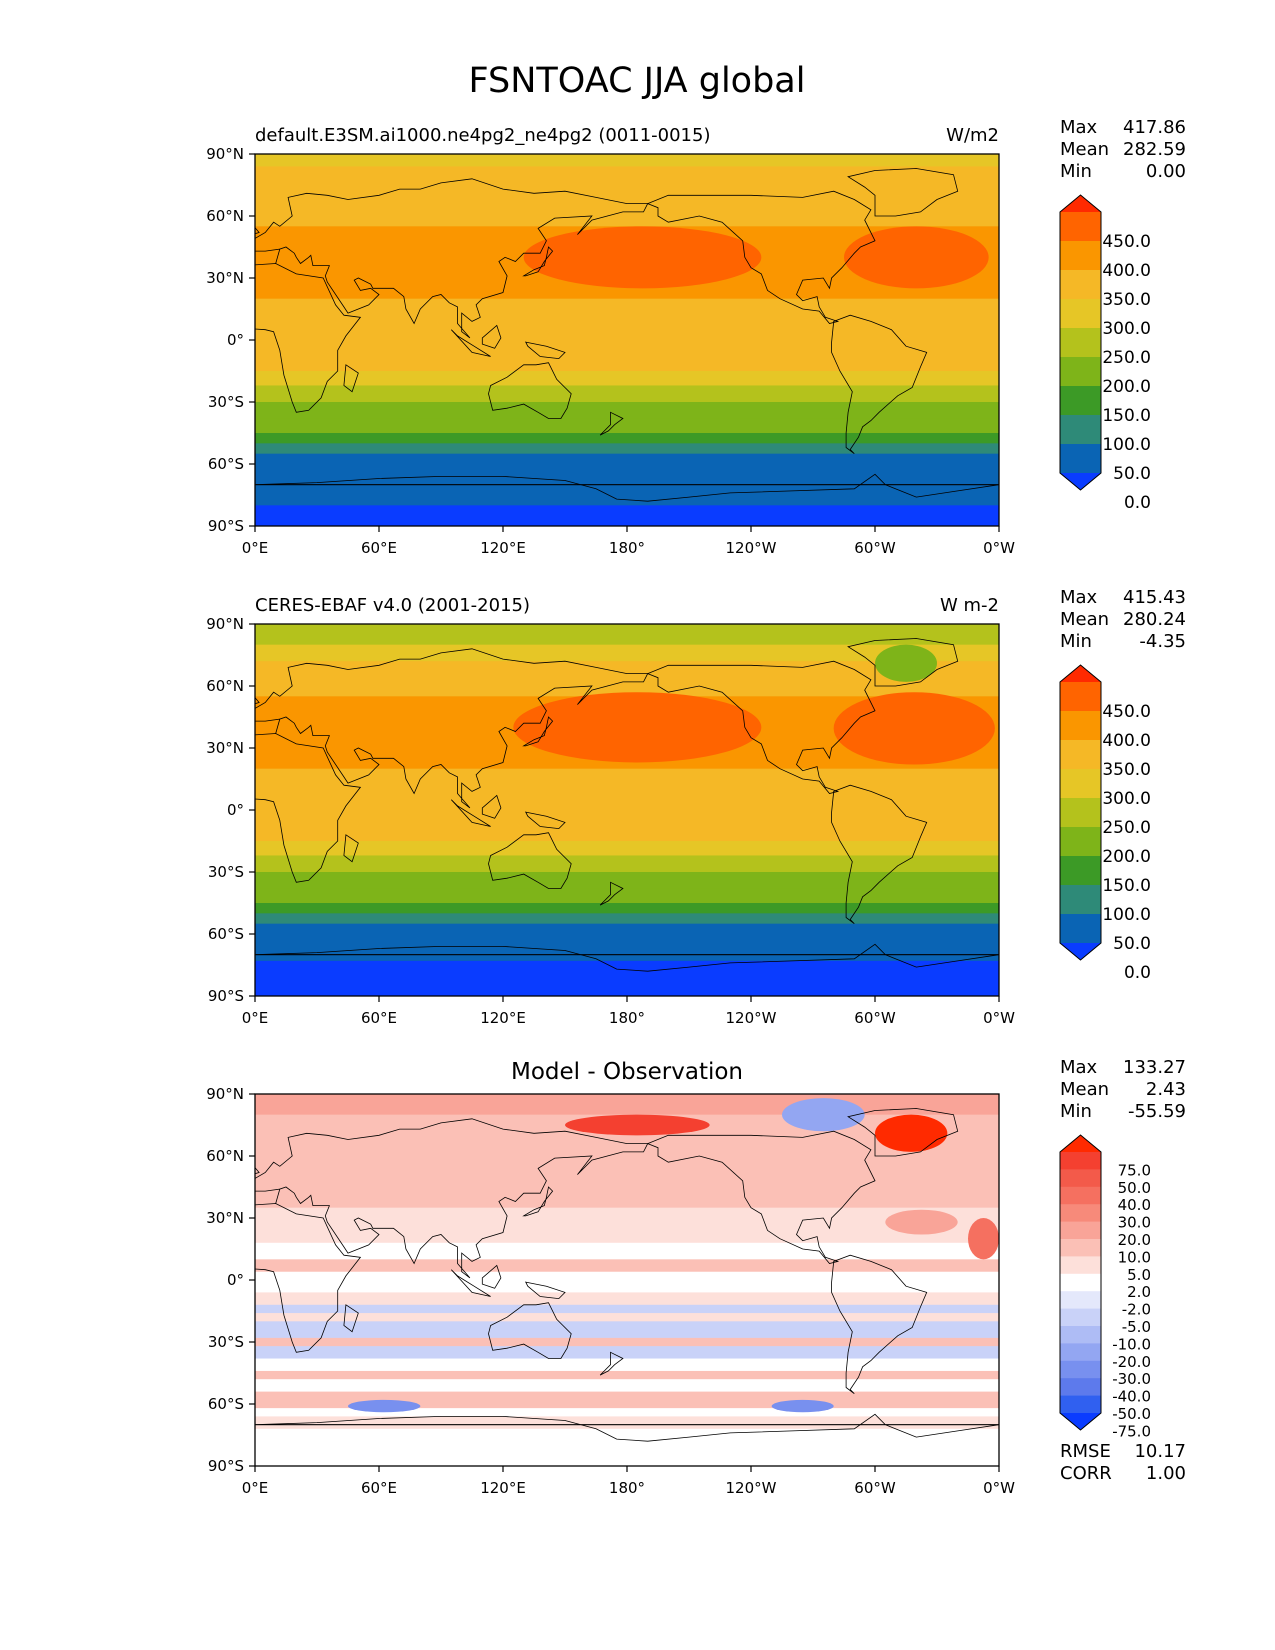 The width and height of the screenshot is (1275, 1650). Describe the element at coordinates (1126, 915) in the screenshot. I see `colorbar-tick-label: 100.0` at that location.